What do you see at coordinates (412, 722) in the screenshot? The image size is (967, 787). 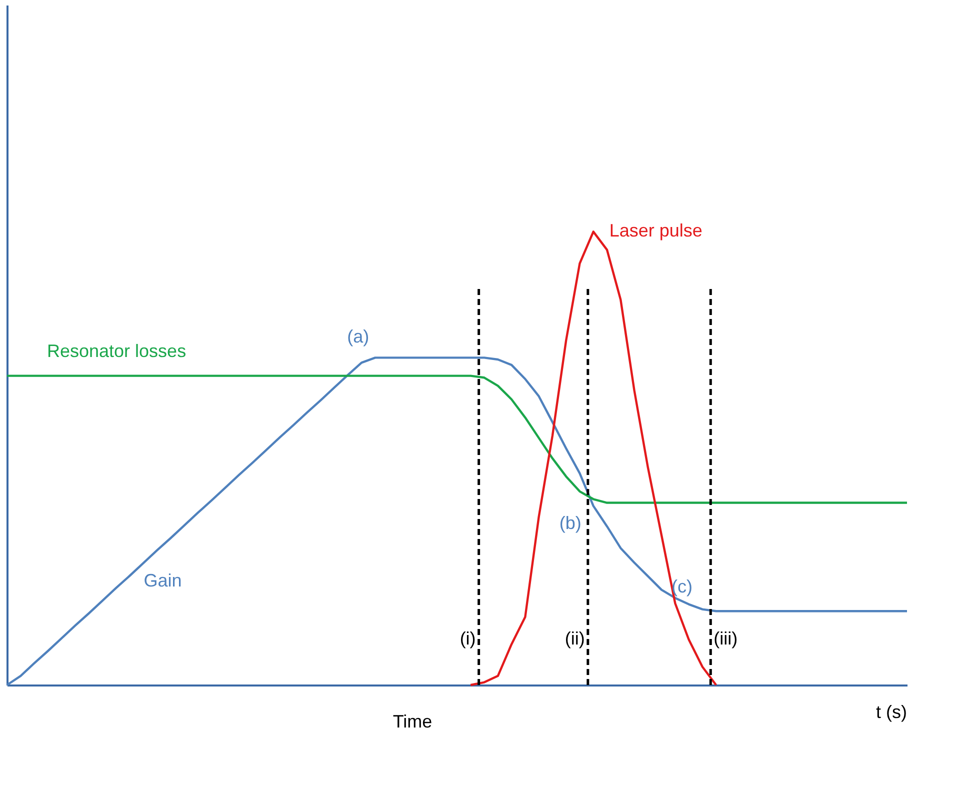 I see `x-axis-title: Time` at bounding box center [412, 722].